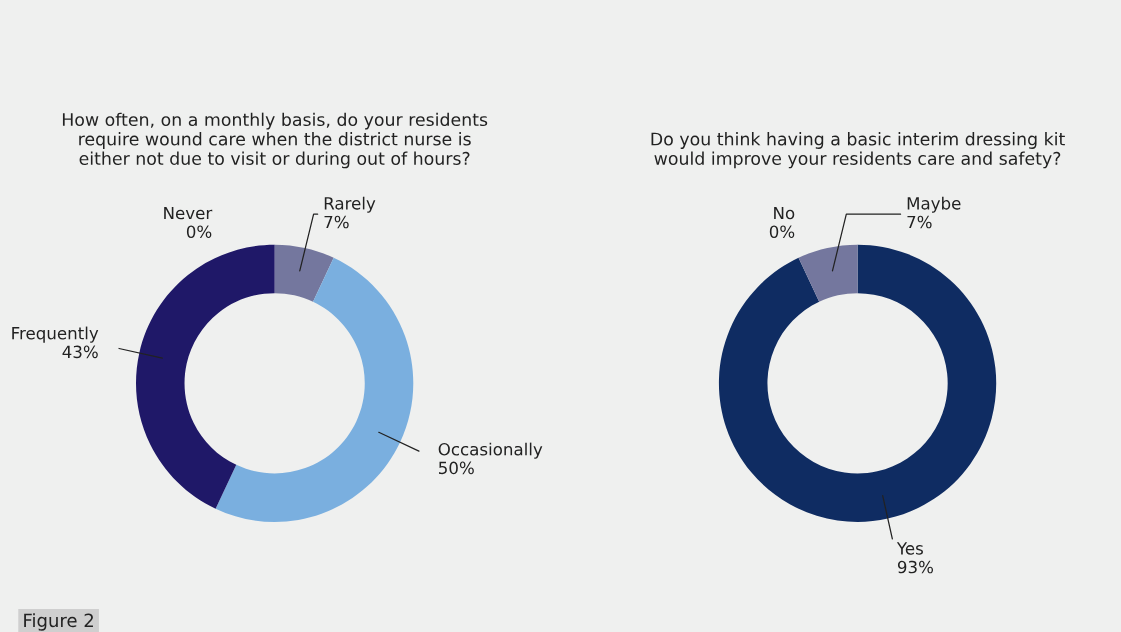 This screenshot has height=632, width=1121. I want to click on category-label: No, so click(784, 213).